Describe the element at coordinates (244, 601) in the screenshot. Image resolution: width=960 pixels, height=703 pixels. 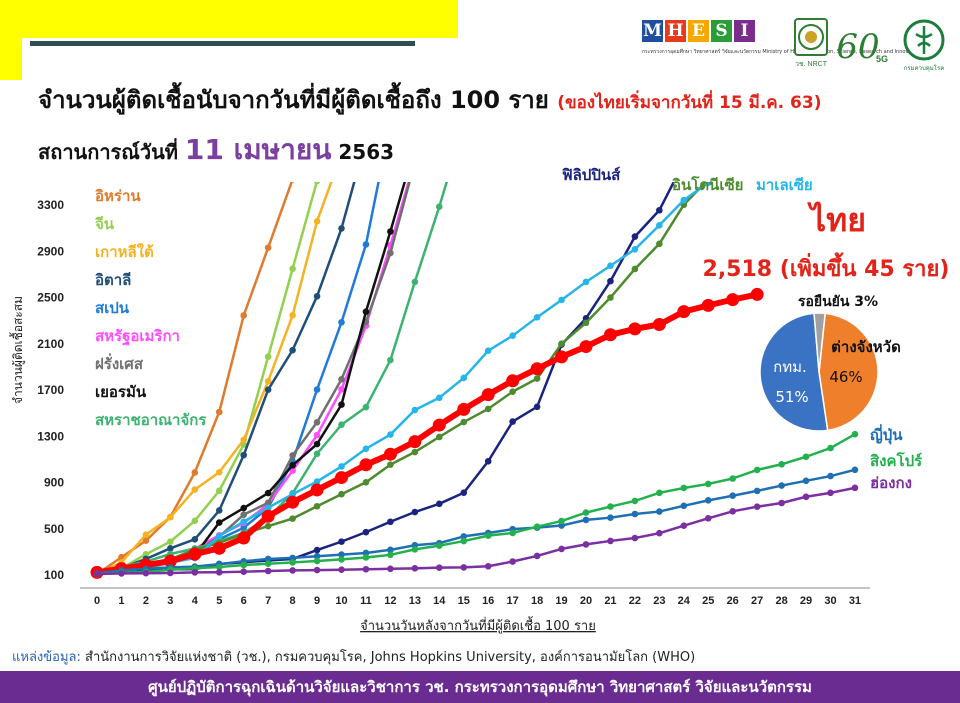
I see `x-tick-label: 6` at that location.